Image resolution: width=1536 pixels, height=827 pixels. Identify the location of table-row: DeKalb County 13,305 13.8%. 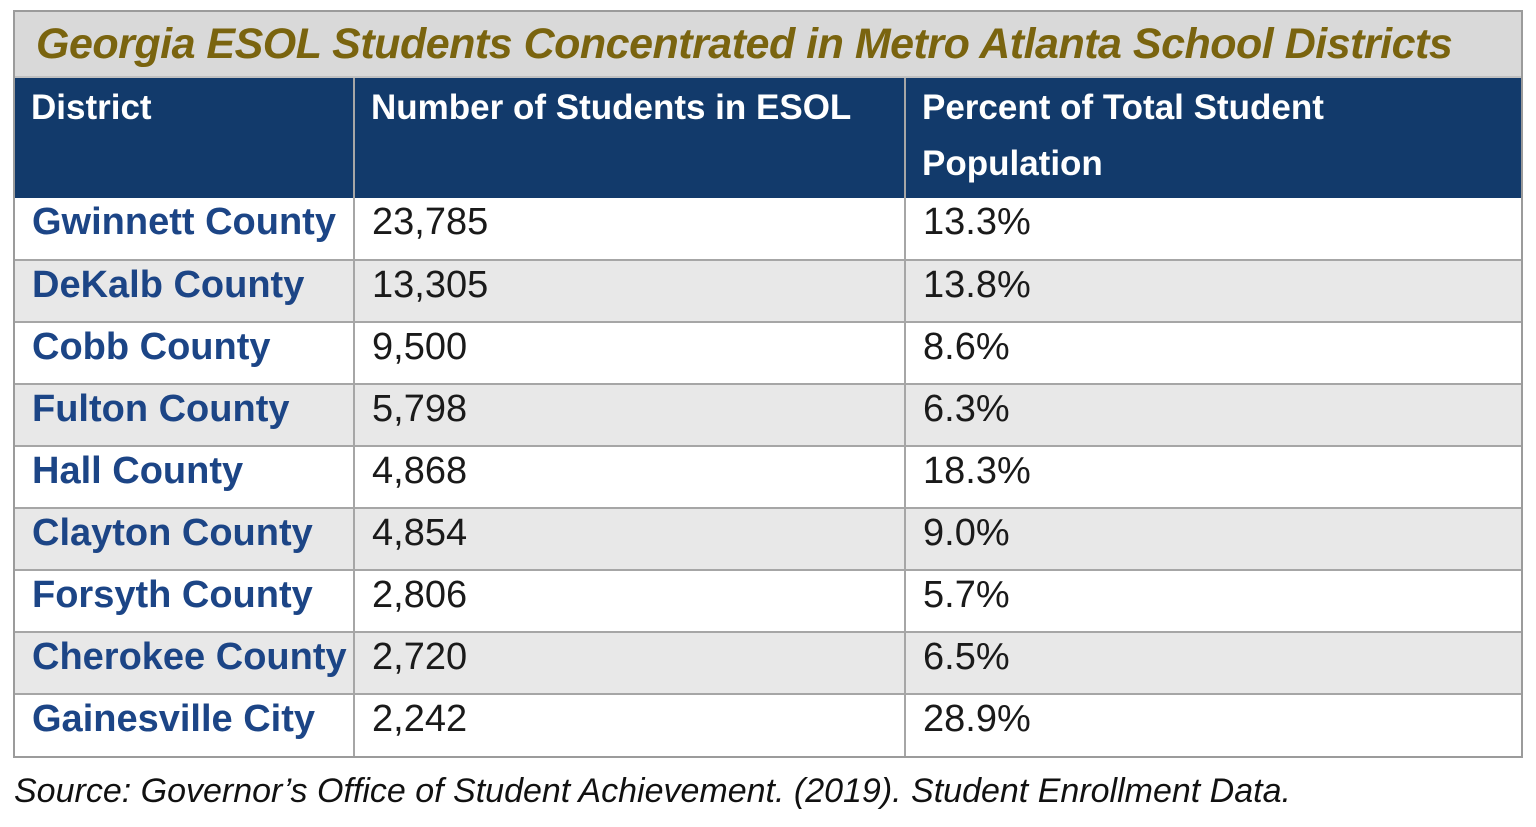
(768, 290).